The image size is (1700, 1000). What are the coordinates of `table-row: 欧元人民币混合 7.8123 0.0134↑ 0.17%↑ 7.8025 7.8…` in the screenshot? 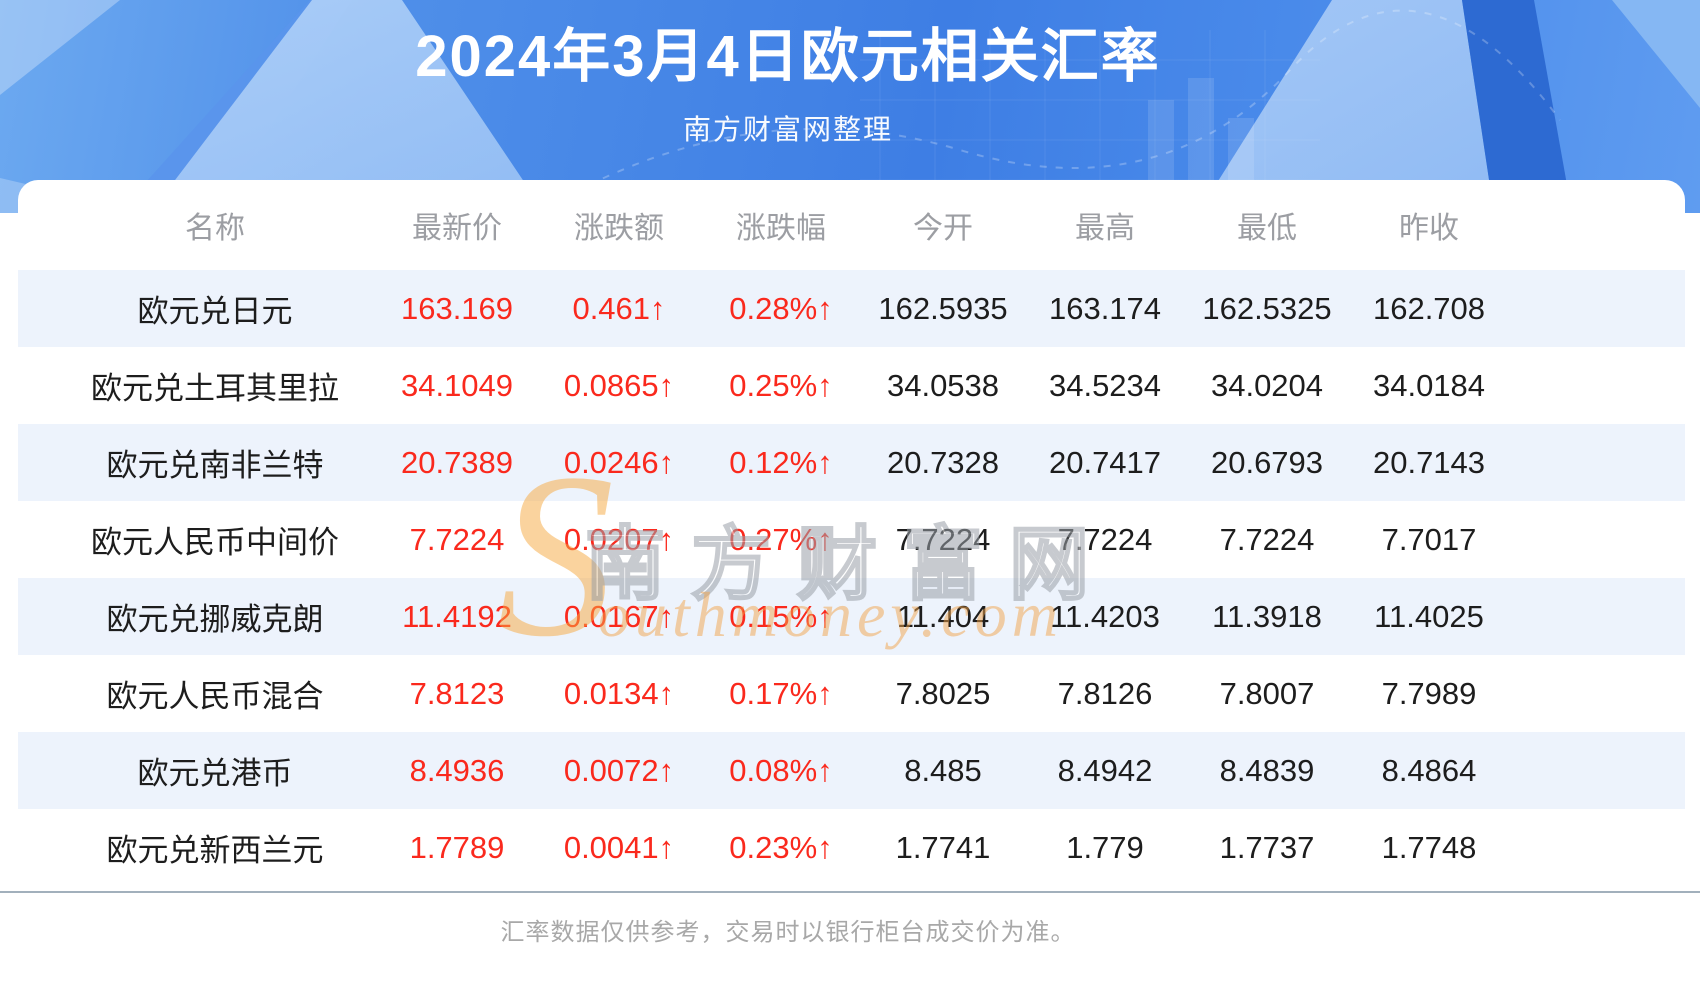 It's located at (851, 693).